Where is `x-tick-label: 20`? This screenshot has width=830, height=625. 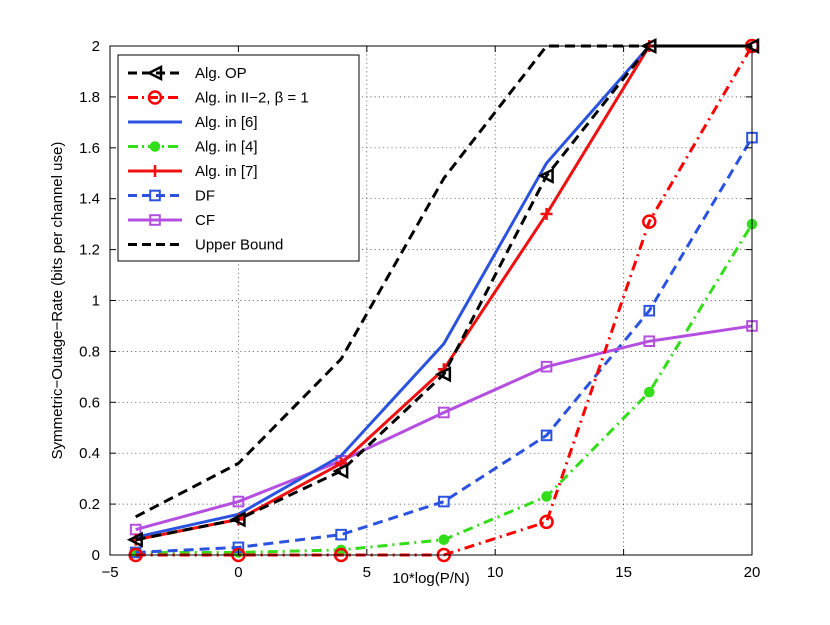 x-tick-label: 20 is located at coordinates (752, 572).